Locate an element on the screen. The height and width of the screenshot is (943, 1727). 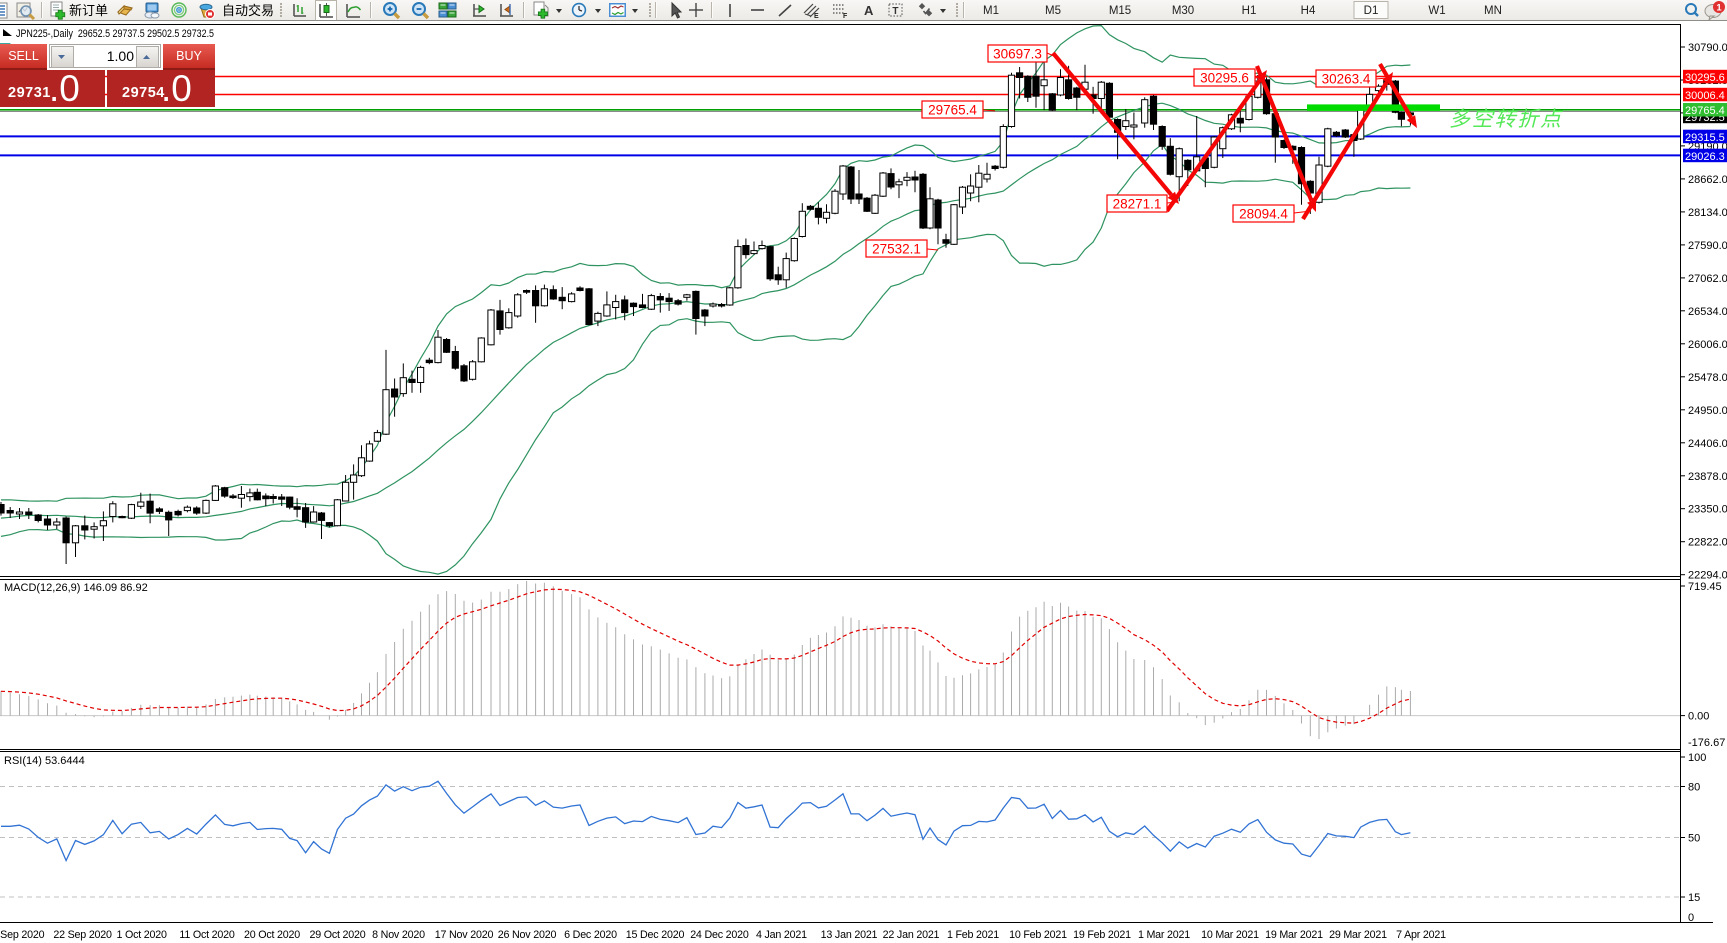
svg-text: 10 Feb 2021 is located at coordinates (1038, 935).